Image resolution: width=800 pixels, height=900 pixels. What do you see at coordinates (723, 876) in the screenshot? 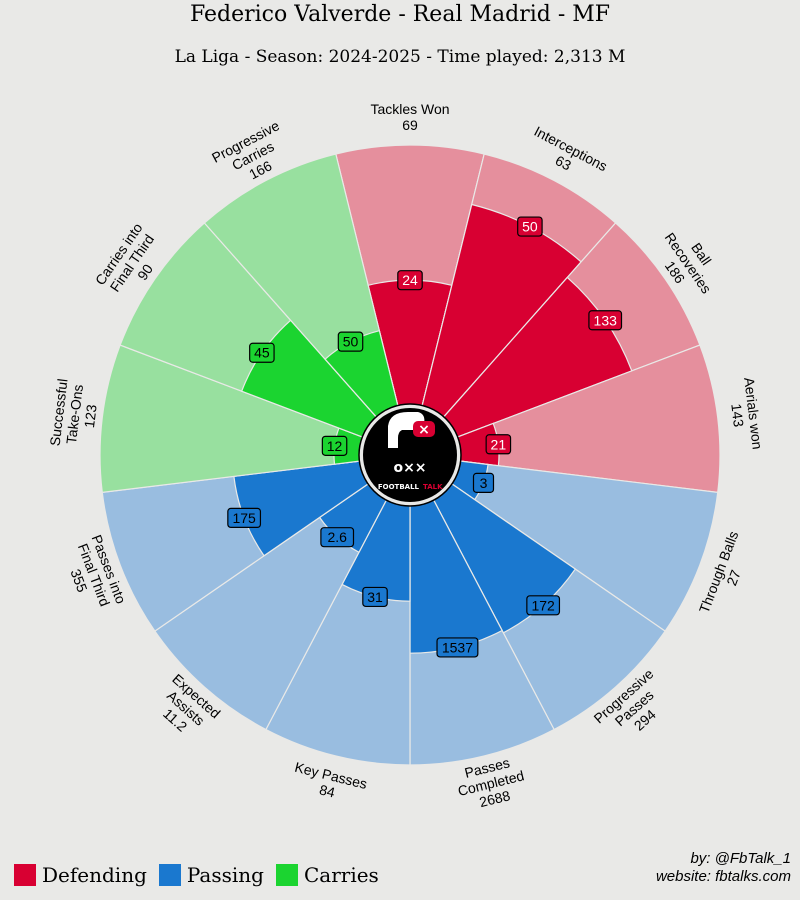
I see `credit-website: website: fbtalks.com` at bounding box center [723, 876].